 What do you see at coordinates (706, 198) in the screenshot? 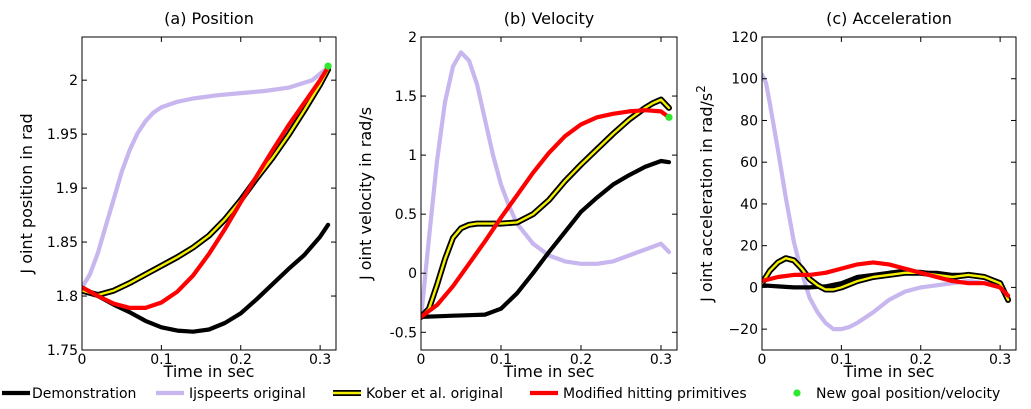
I see `y-axis-label-text: J oint acceleration in rad/s` at bounding box center [706, 198].